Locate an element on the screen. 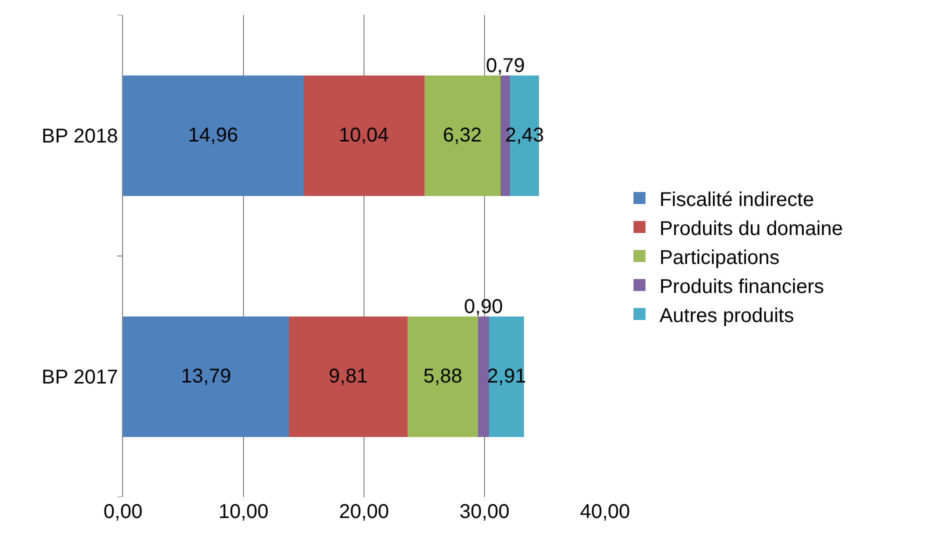 The width and height of the screenshot is (930, 542). data-label: 14,96 is located at coordinates (213, 135).